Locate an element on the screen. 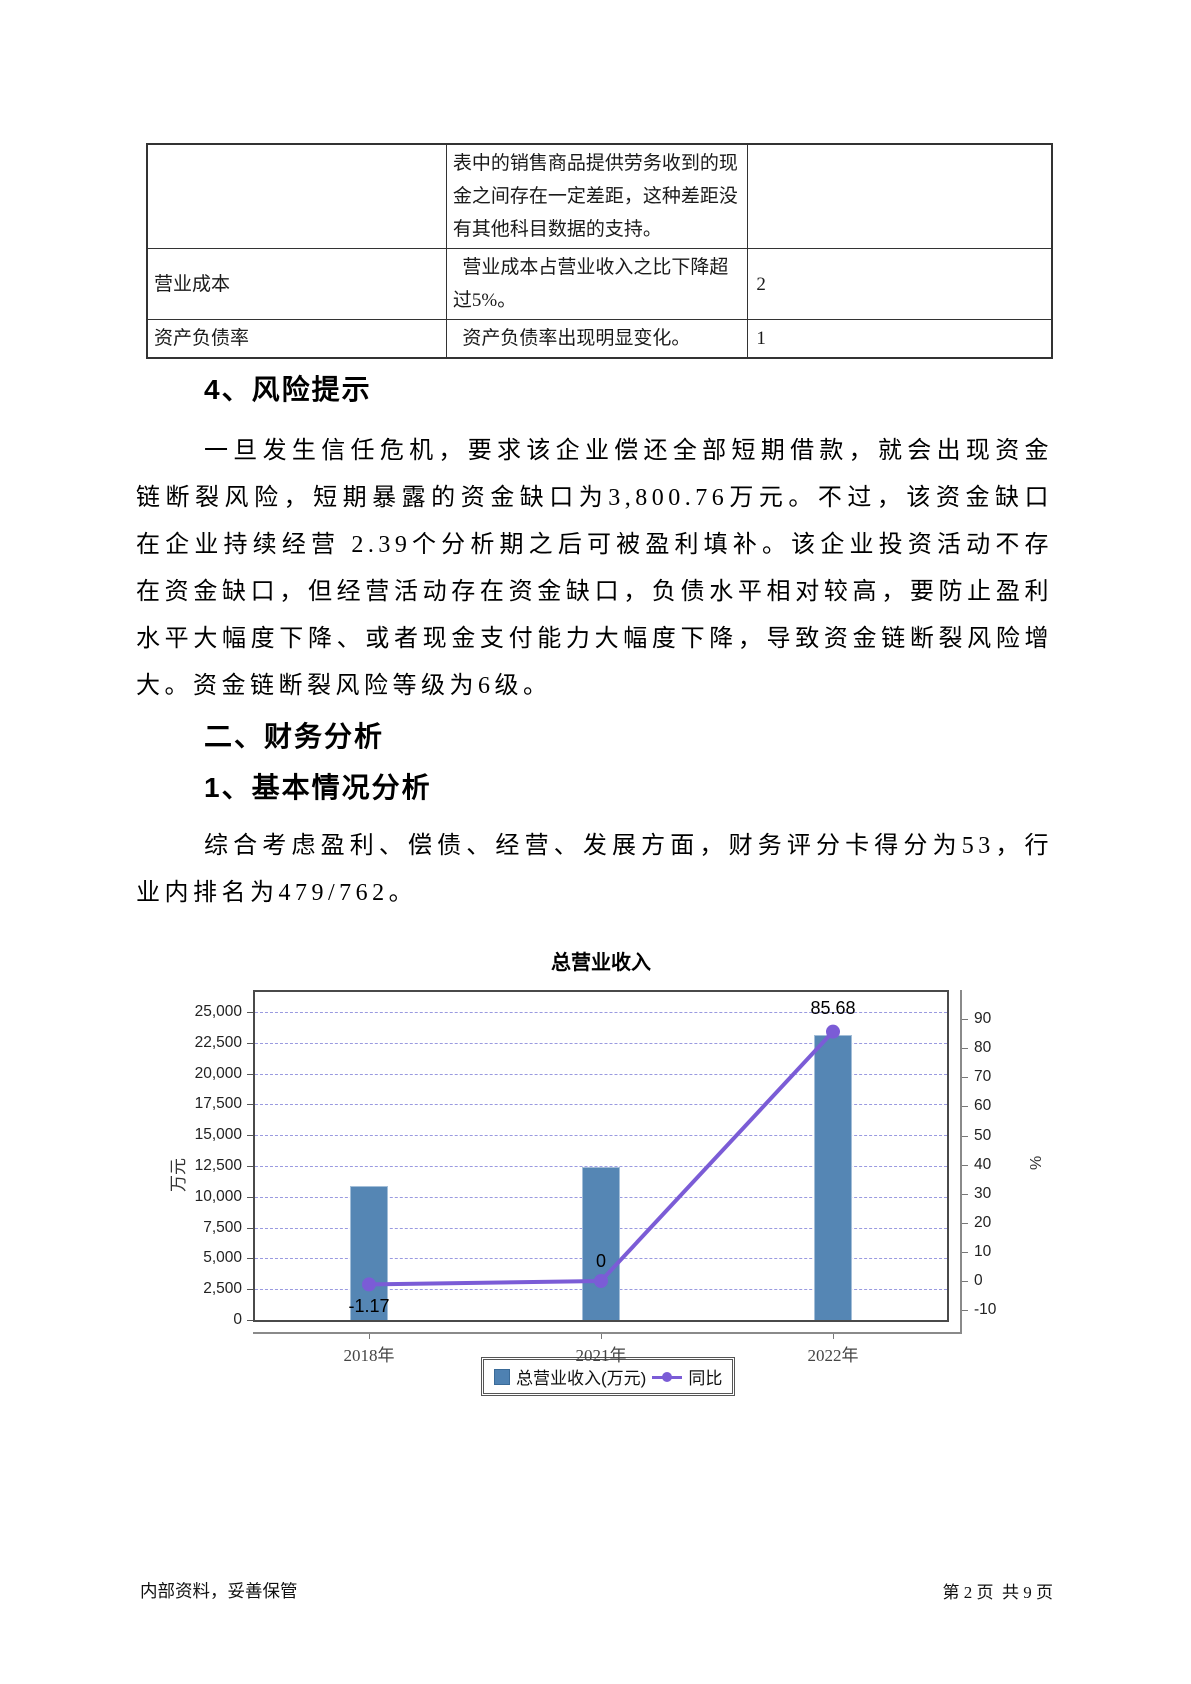  left-axis-tick-label: 17,500 is located at coordinates (218, 1104).